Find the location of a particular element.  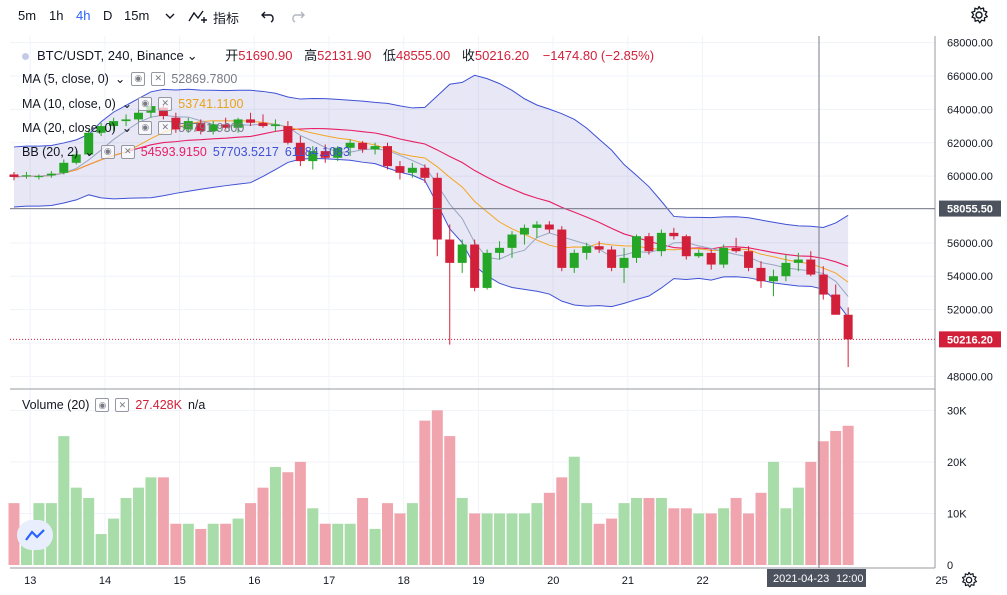

timeframe-15m: 15m is located at coordinates (137, 15).